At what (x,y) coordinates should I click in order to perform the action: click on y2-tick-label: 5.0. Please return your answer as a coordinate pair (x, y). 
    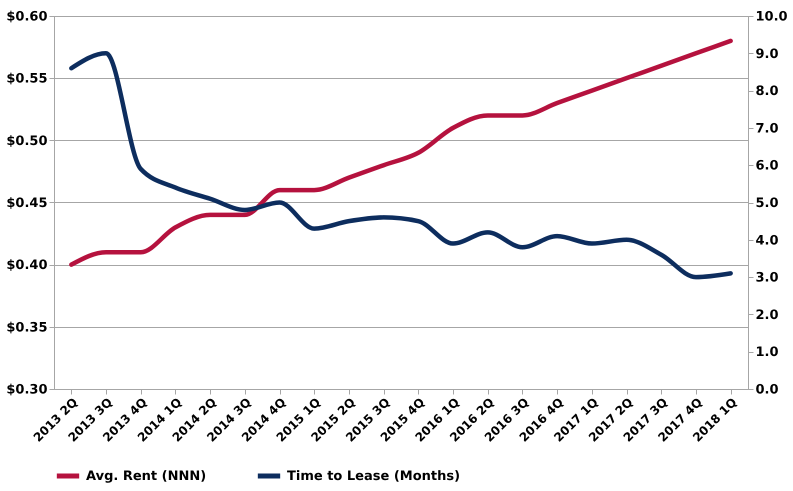
    Looking at the image, I should click on (767, 203).